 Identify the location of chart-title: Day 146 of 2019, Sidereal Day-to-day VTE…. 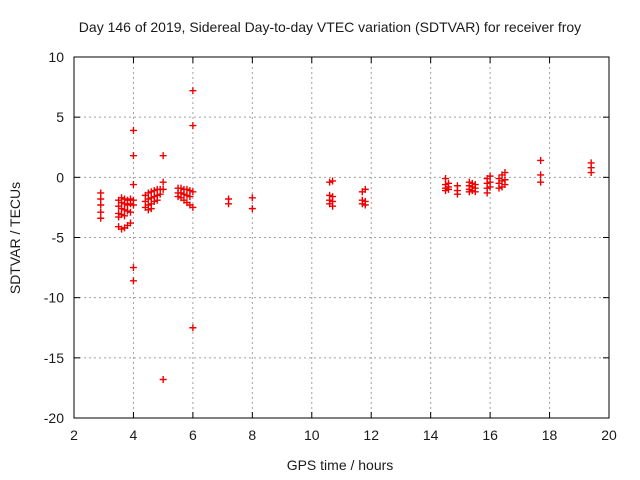
(330, 27).